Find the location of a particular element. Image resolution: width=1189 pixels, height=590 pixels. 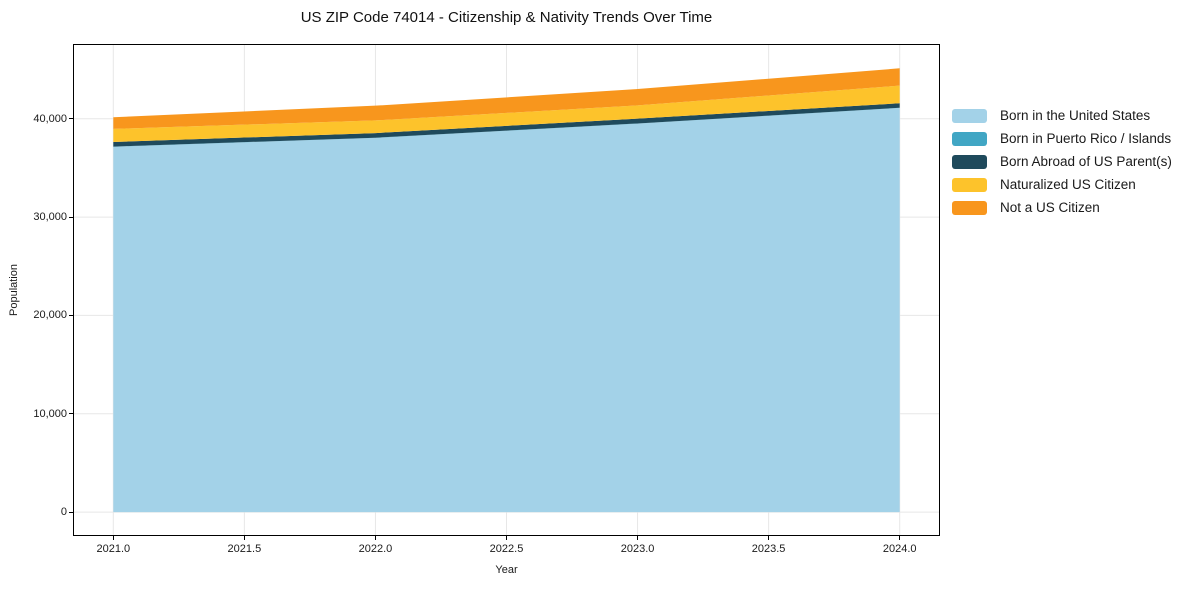

legend-swatch-puerto-rico is located at coordinates (969, 138).